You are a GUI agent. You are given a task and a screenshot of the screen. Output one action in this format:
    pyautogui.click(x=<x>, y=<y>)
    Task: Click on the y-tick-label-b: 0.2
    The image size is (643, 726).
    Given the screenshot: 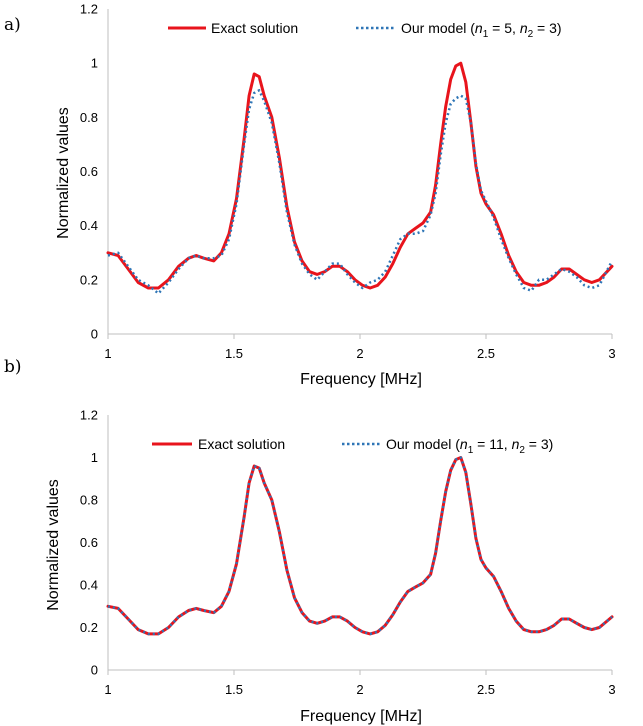 What is the action you would take?
    pyautogui.click(x=89, y=627)
    